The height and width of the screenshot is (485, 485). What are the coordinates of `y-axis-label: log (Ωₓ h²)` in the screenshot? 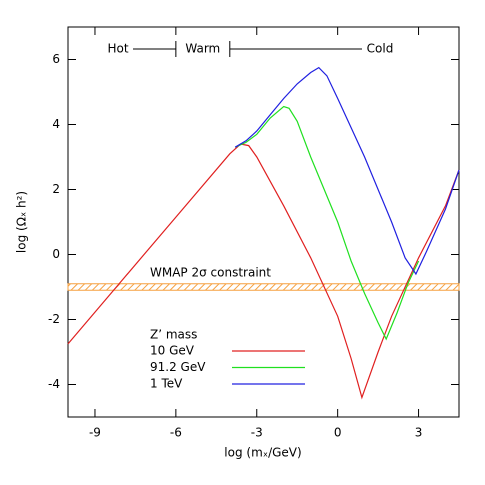 It's located at (22, 222).